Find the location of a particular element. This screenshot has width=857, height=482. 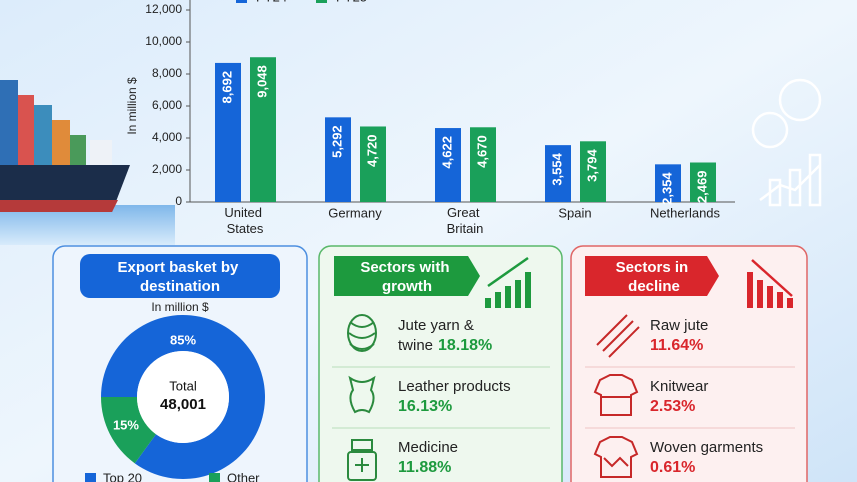

bar-value-label: 4,670 is located at coordinates (481, 151).